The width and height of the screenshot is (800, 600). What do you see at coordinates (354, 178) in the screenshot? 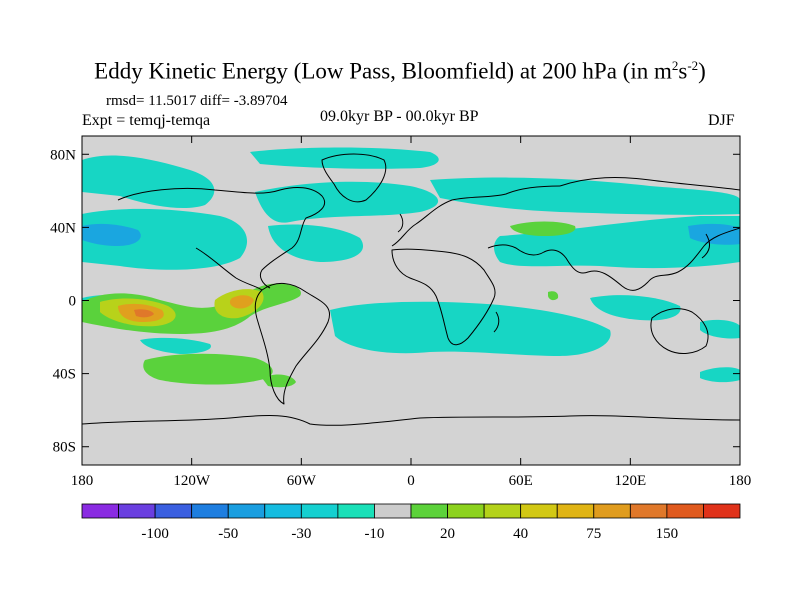
I see `greenland-coast` at bounding box center [354, 178].